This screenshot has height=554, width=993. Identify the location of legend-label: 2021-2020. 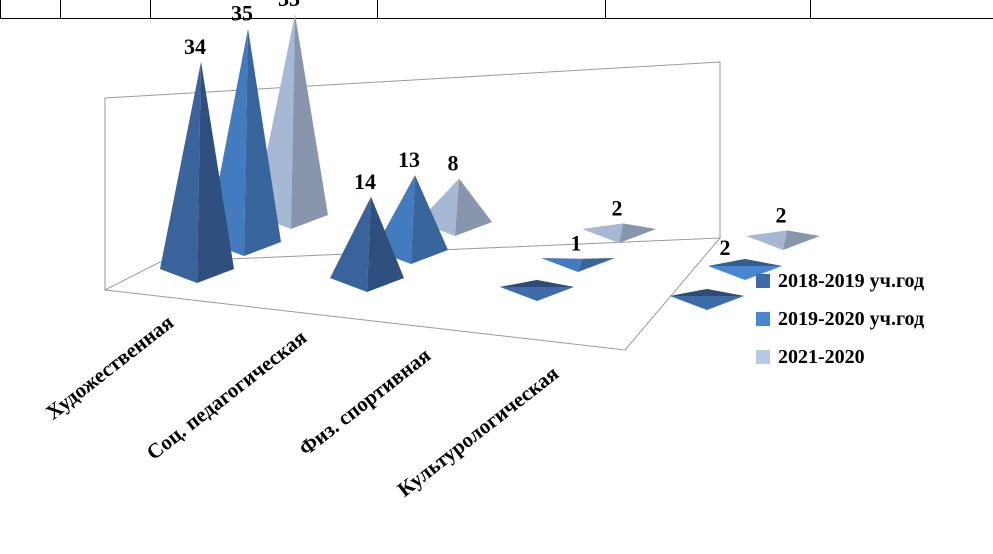
(821, 356).